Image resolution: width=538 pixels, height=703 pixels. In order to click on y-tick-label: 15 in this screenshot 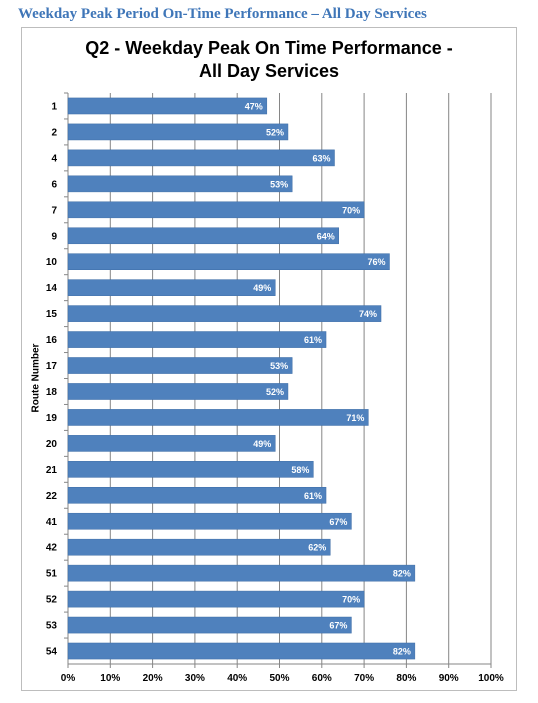, I will do `click(52, 314)`.